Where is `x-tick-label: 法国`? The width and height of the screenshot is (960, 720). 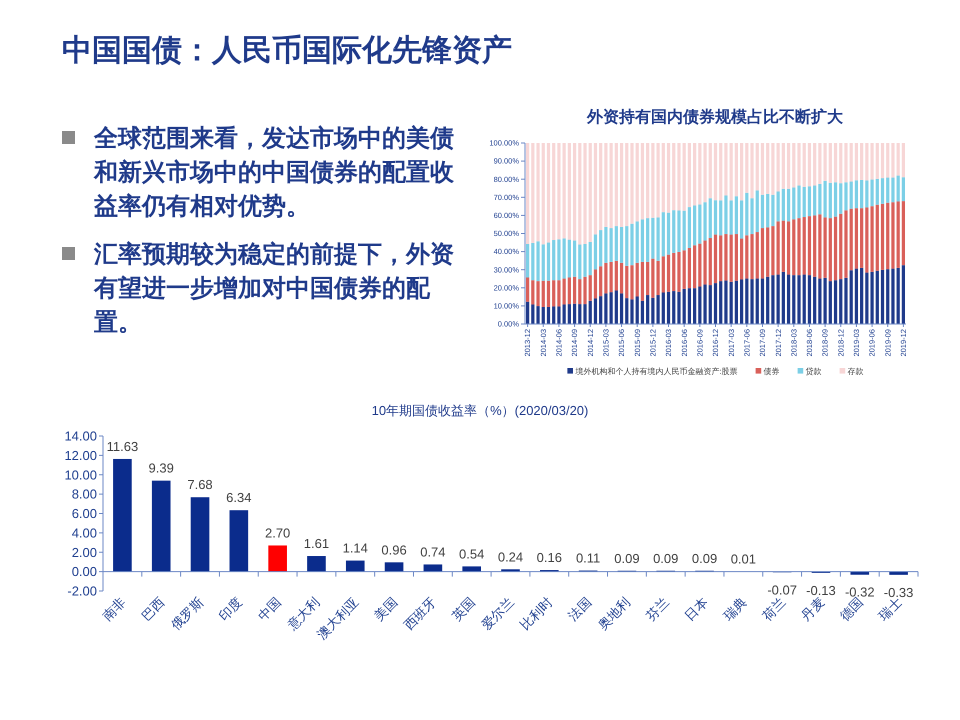
x-tick-label: 法国 is located at coordinates (579, 609).